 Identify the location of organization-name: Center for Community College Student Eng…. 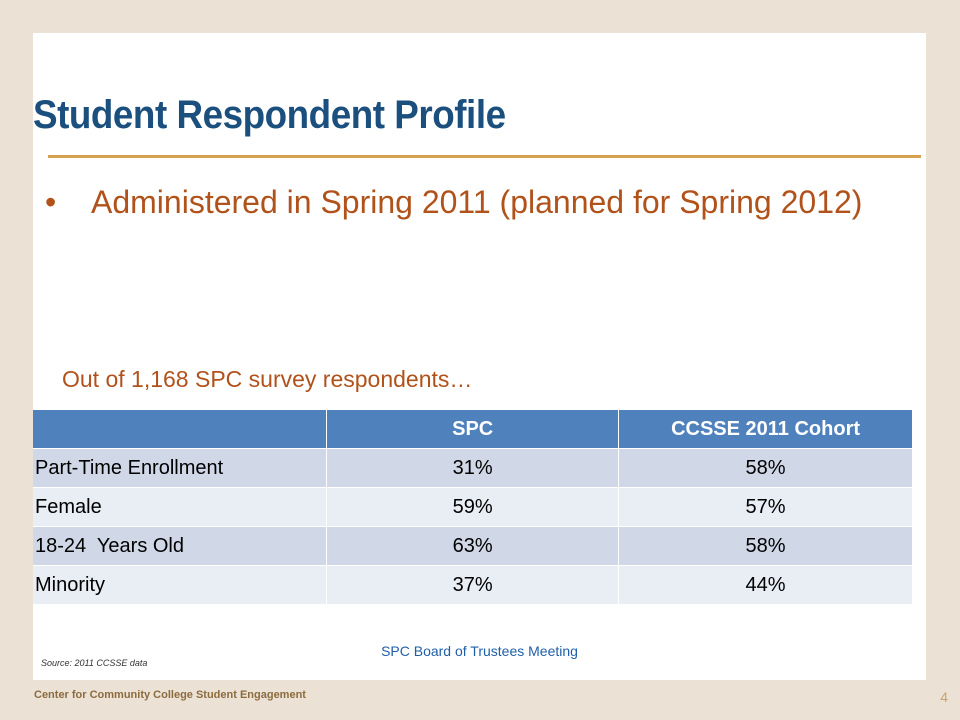
(170, 695).